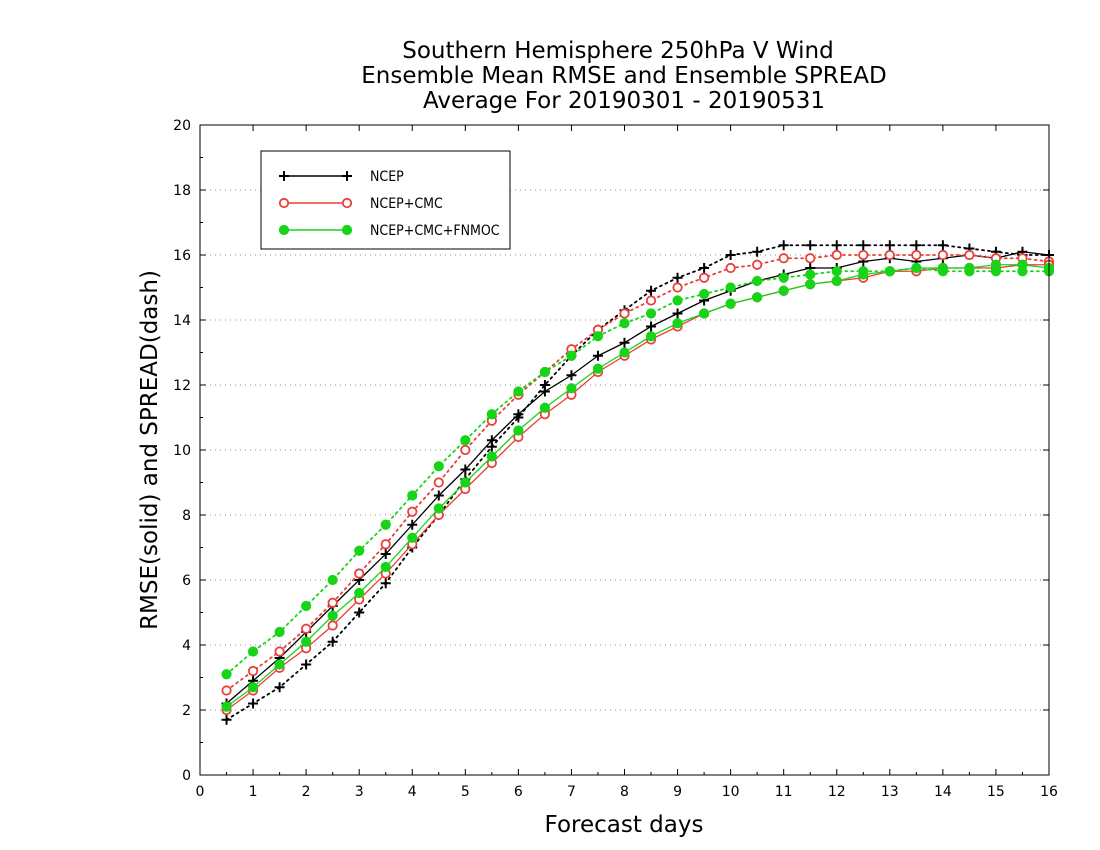  What do you see at coordinates (624, 101) in the screenshot?
I see `title-line-3: Average For 20190301 - 20190531` at bounding box center [624, 101].